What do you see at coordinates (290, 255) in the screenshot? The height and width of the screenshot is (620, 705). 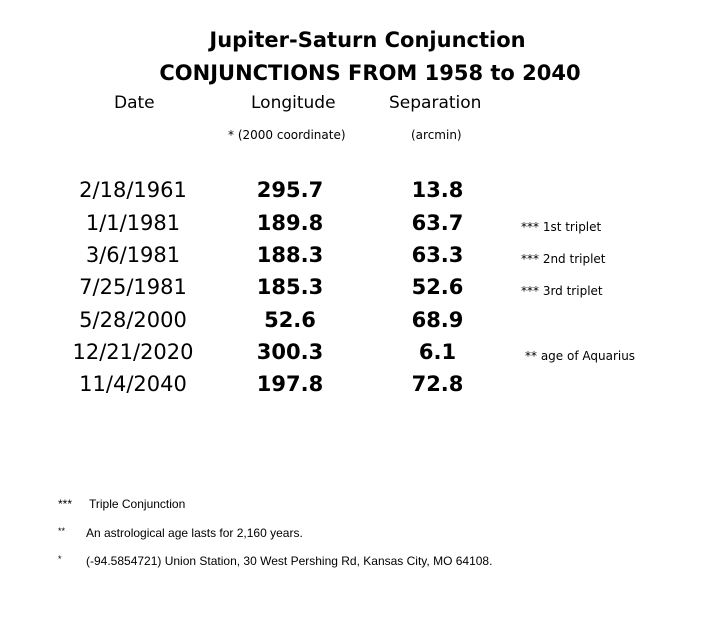 I see `longitude-cell: 188.3` at bounding box center [290, 255].